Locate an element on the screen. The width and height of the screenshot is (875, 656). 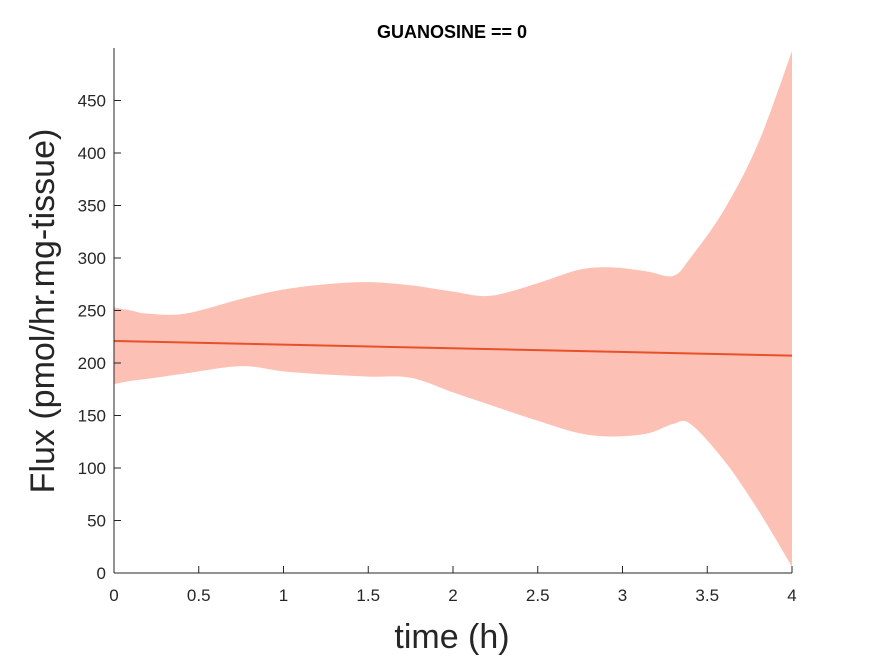
x-tick-label: 0 is located at coordinates (113, 595).